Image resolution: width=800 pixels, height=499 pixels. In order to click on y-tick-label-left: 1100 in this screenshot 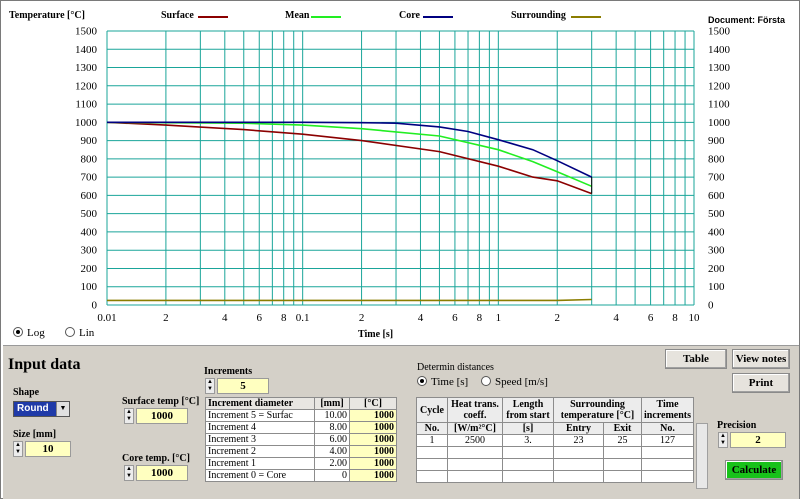, I will do `click(86, 105)`.